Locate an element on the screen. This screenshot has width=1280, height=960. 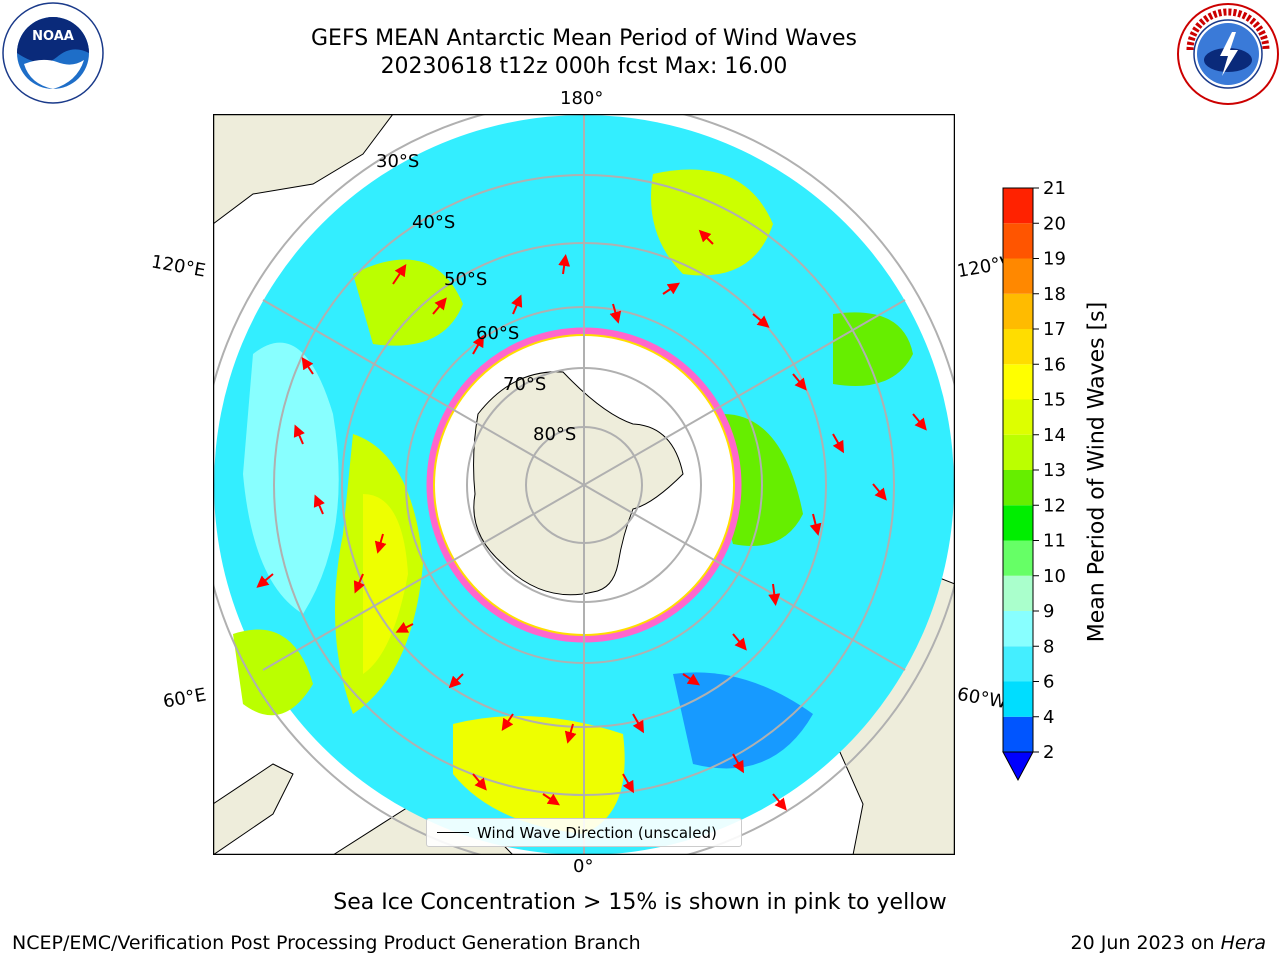
noaa-logo-text: NOAA is located at coordinates (53, 36).